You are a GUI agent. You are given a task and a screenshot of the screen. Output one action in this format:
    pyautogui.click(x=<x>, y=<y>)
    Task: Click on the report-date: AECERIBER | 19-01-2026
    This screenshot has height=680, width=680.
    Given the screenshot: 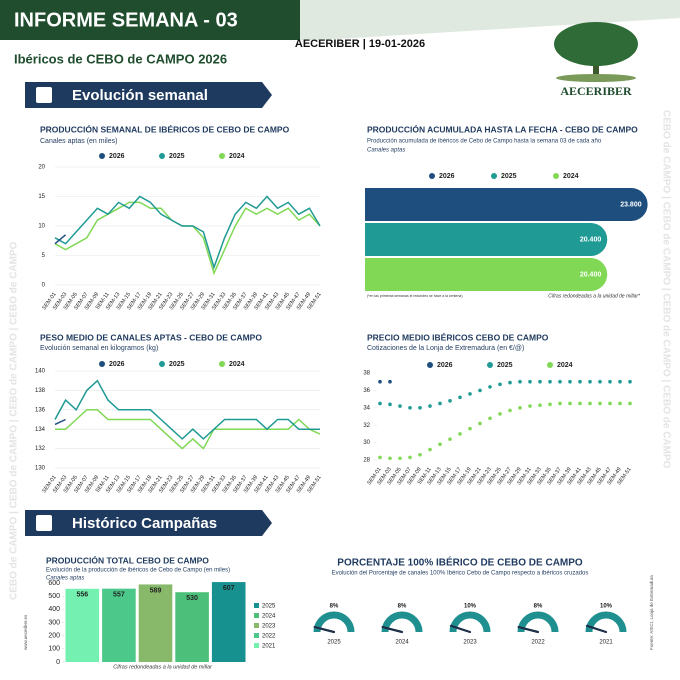 What is the action you would take?
    pyautogui.click(x=360, y=44)
    